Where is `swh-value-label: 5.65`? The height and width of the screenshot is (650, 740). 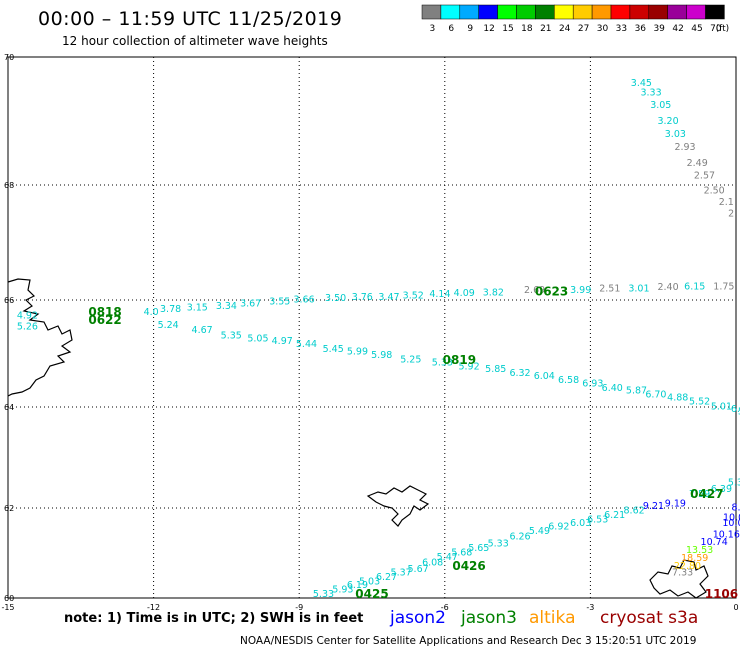
swh-value-label: 5.65 is located at coordinates (478, 548).